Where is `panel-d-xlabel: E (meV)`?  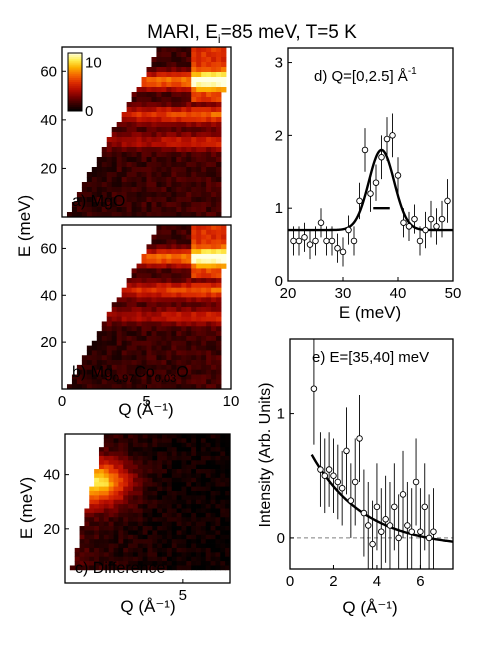
panel-d-xlabel: E (meV) is located at coordinates (370, 312).